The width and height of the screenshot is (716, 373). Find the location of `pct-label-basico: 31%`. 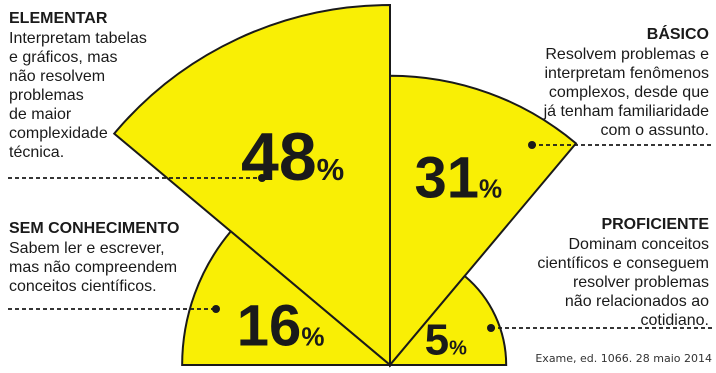

pct-label-basico: 31% is located at coordinates (458, 178).